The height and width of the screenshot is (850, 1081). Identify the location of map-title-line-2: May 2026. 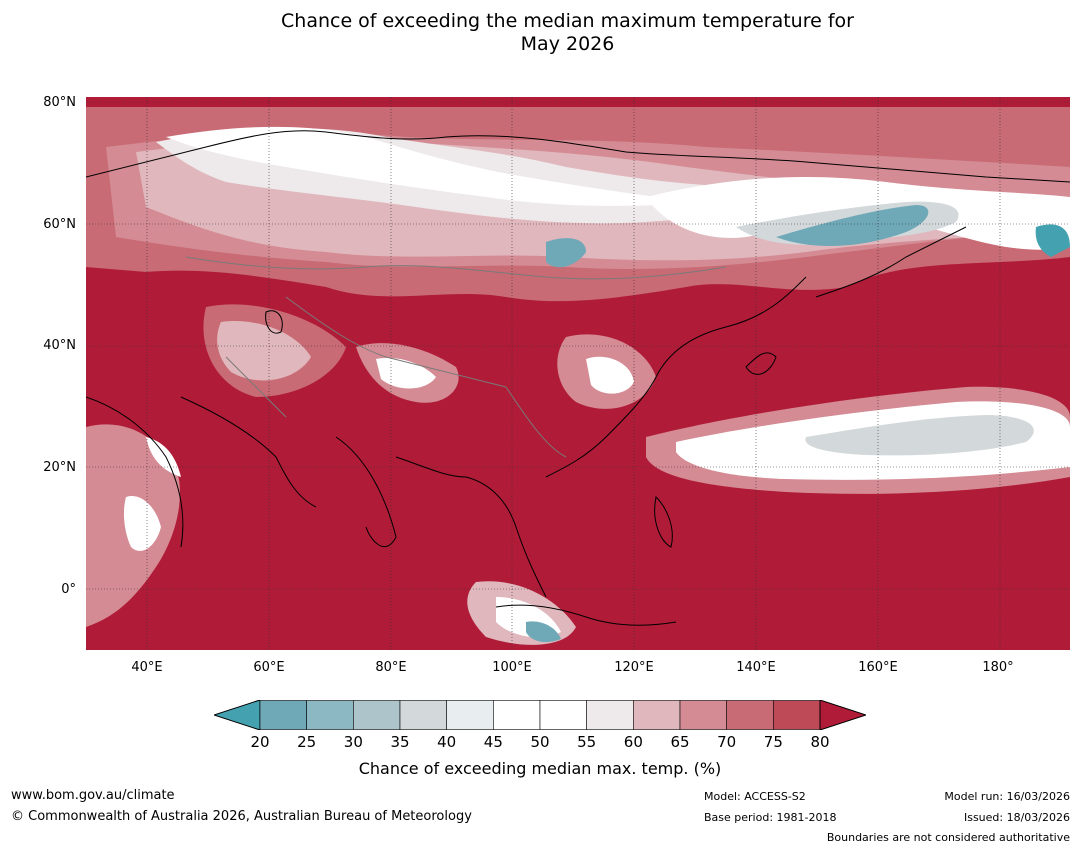
(567, 44).